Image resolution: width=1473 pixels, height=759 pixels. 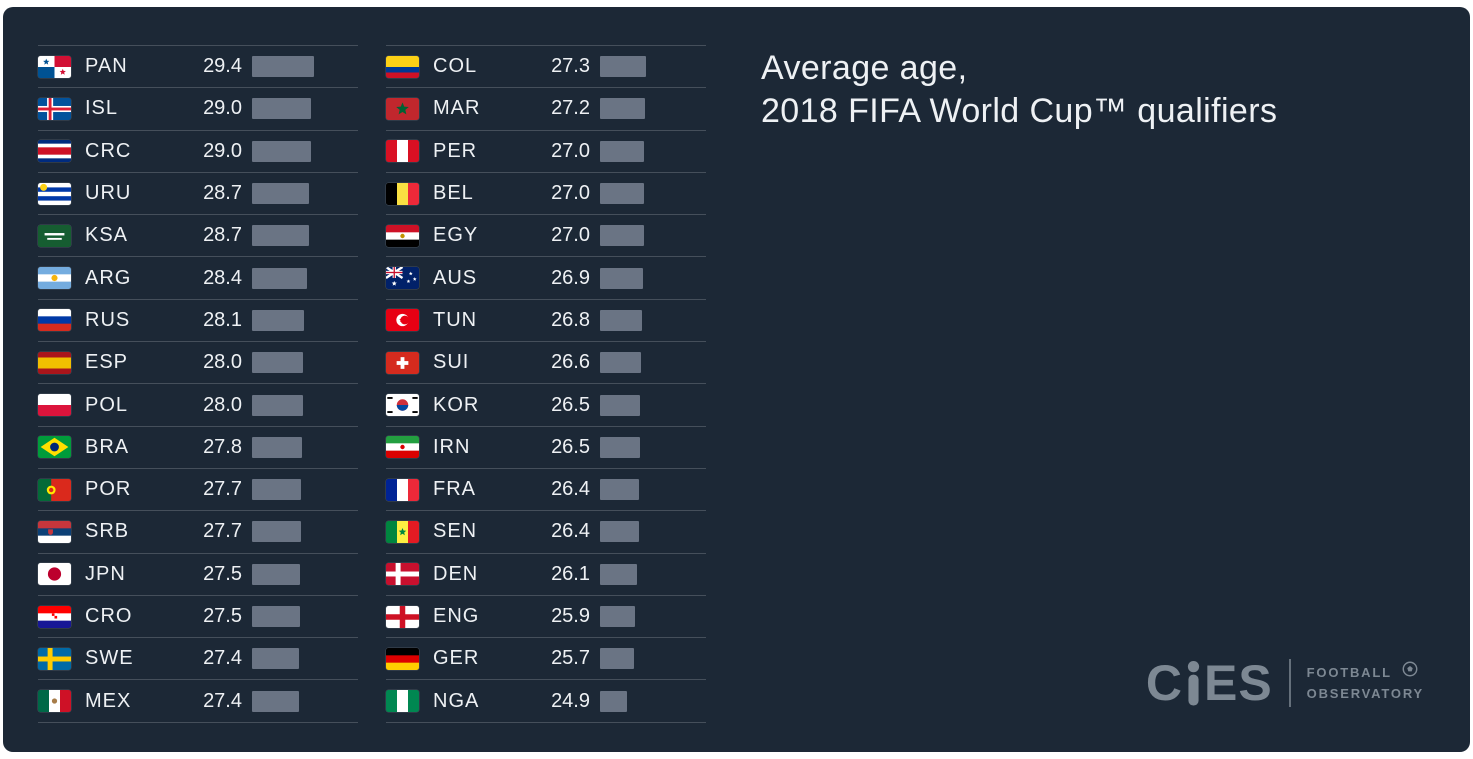 I want to click on flag-icon-mar, so click(x=402, y=108).